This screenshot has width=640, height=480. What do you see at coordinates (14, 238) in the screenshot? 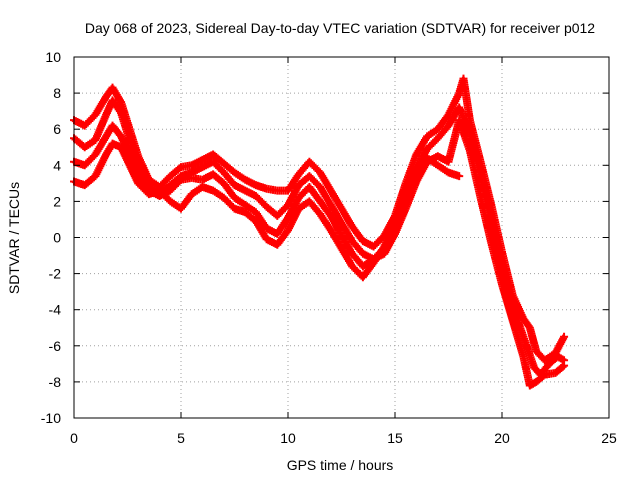
I see `y-axis-label: SDTVAR / TECUs` at bounding box center [14, 238].